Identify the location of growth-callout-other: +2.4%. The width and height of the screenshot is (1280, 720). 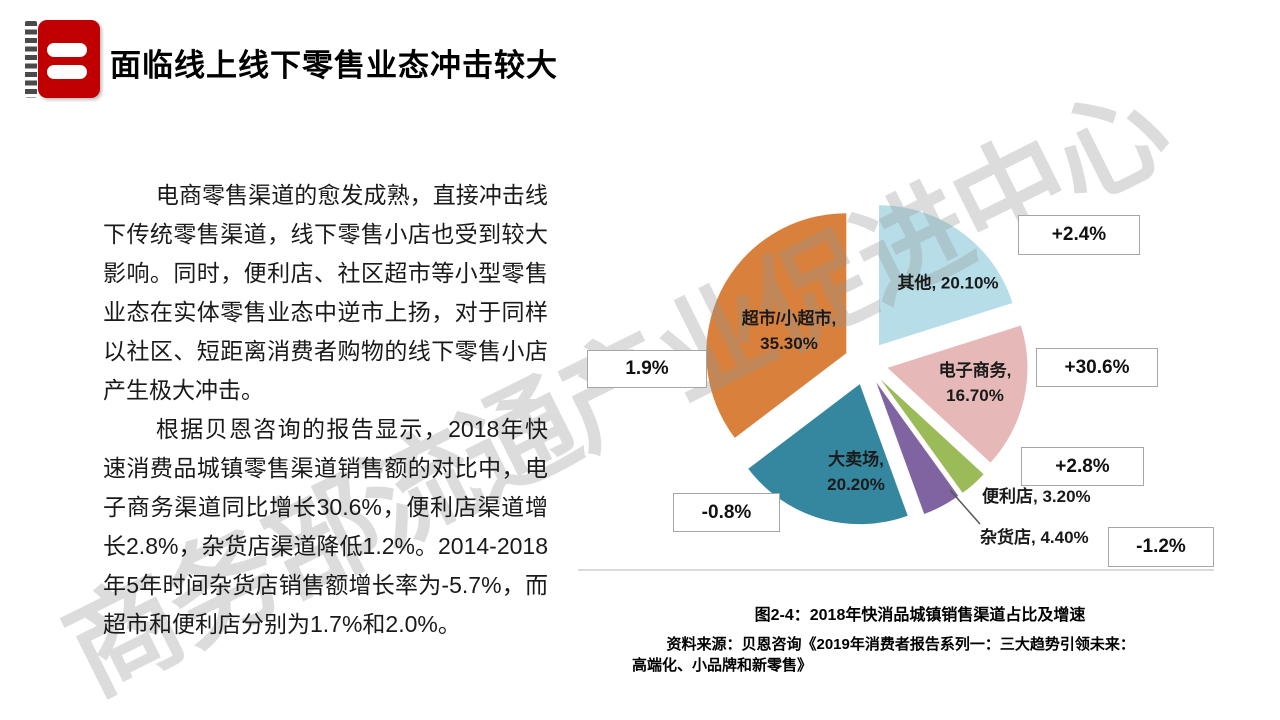
(1079, 235).